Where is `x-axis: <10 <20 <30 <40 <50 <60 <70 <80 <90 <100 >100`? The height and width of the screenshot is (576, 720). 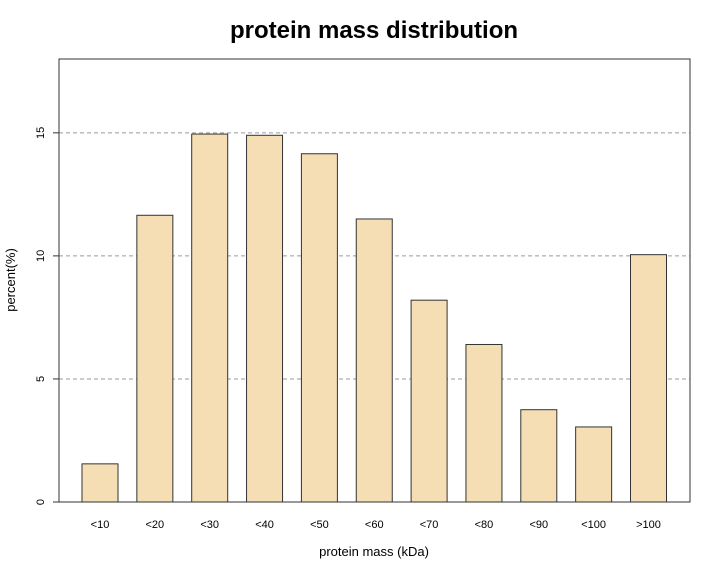 x-axis: <10 <20 <30 <40 <50 <60 <70 <80 <90 <100 >100 is located at coordinates (376, 525).